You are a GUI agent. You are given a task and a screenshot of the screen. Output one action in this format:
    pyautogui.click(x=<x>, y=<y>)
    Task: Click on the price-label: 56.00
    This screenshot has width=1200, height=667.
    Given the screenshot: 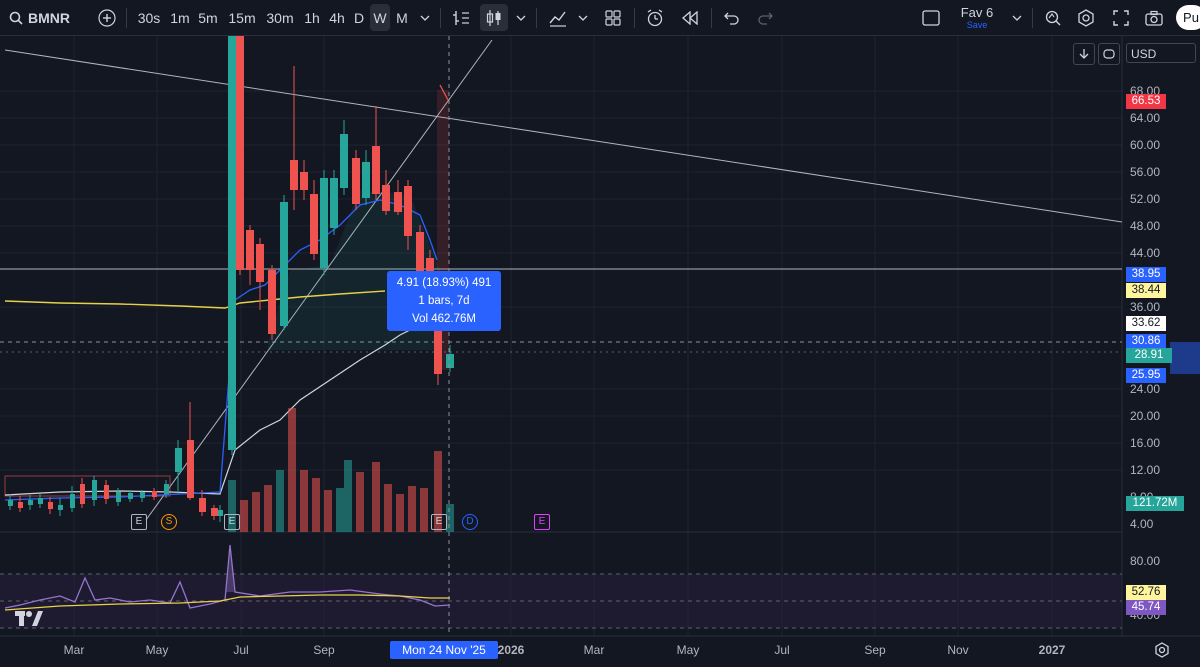 What is the action you would take?
    pyautogui.click(x=1145, y=172)
    